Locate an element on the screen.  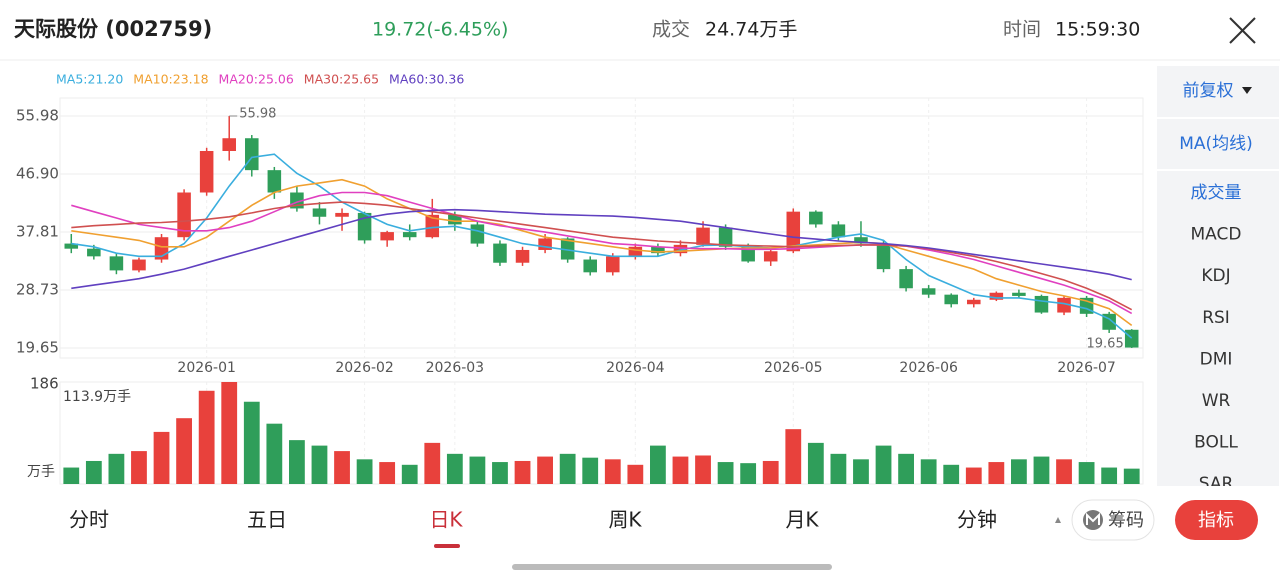
chips-icon-m is located at coordinates (1093, 518).